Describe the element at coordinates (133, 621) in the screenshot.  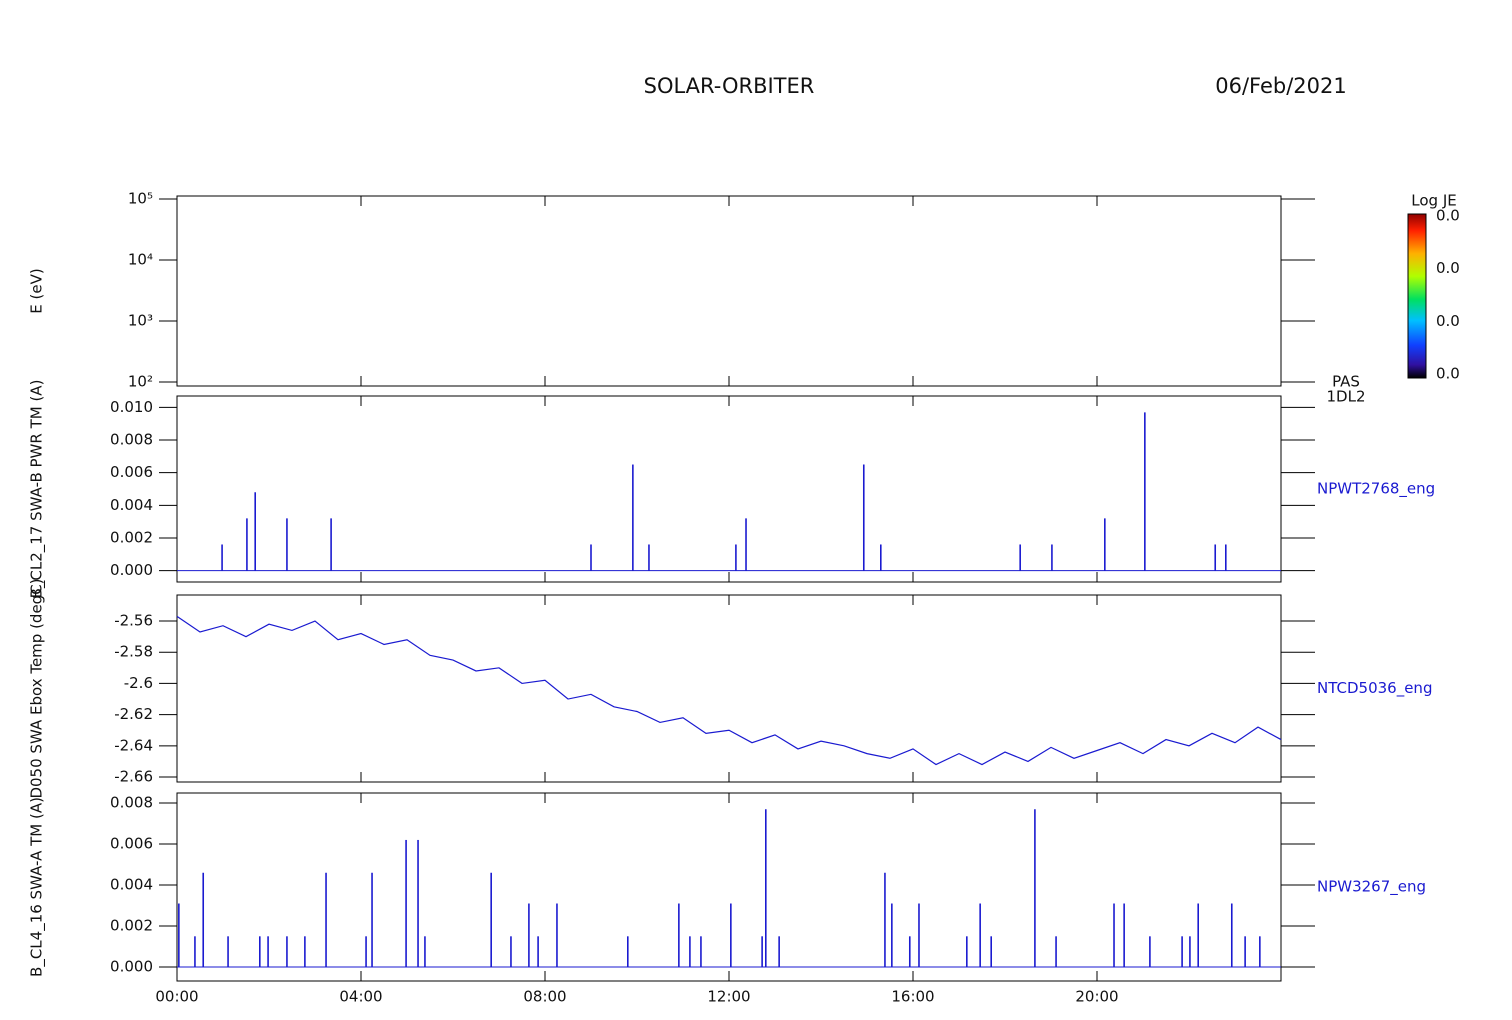
I see `y-tick-label: -2.56` at that location.